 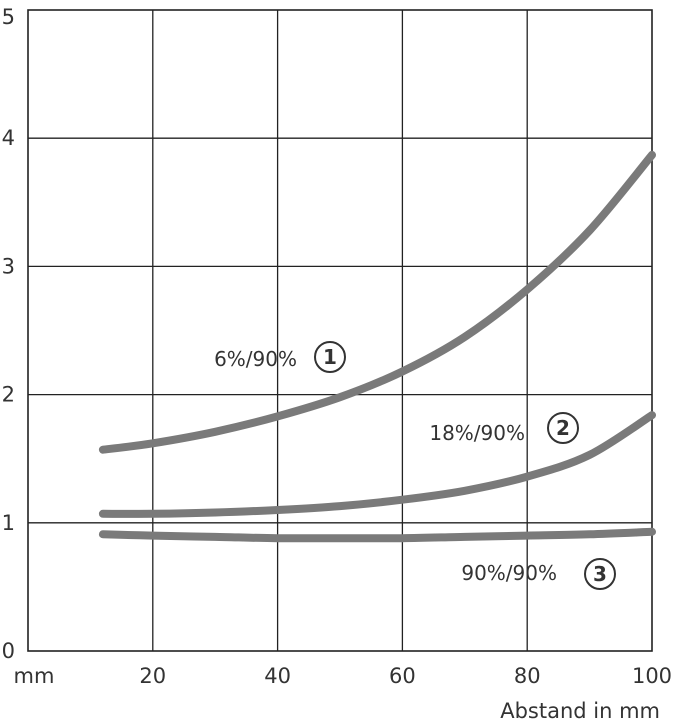 I want to click on y-tick-label: 2, so click(x=8, y=395).